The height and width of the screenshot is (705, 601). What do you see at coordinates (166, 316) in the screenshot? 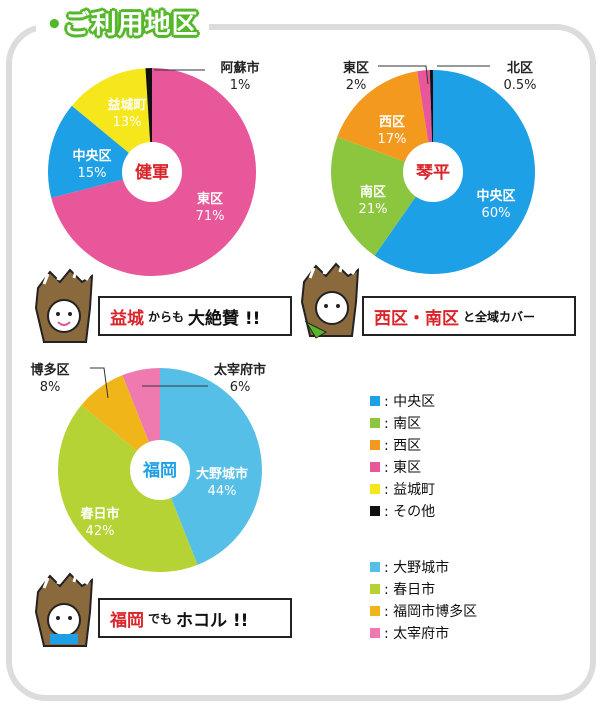
I see `banner-small-text: からも` at bounding box center [166, 316].